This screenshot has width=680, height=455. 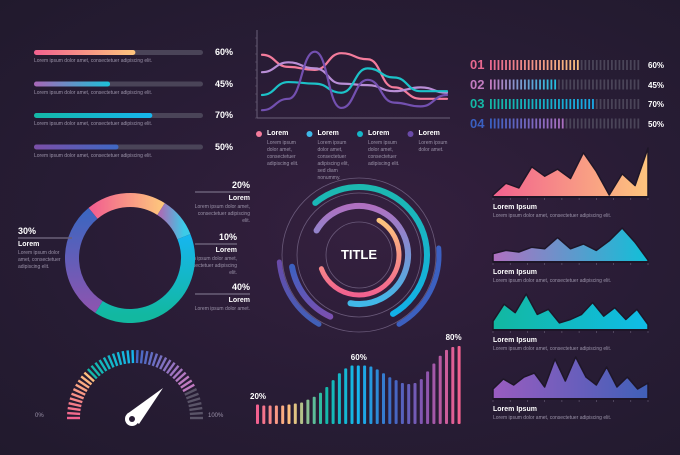 I want to click on area-shape, so click(x=570, y=378).